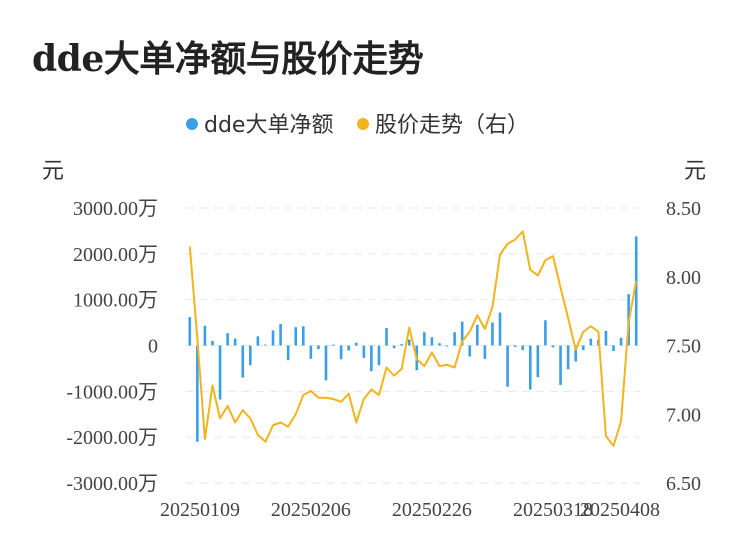  I want to click on y-left-tick-label: -1000.00万, so click(112, 392).